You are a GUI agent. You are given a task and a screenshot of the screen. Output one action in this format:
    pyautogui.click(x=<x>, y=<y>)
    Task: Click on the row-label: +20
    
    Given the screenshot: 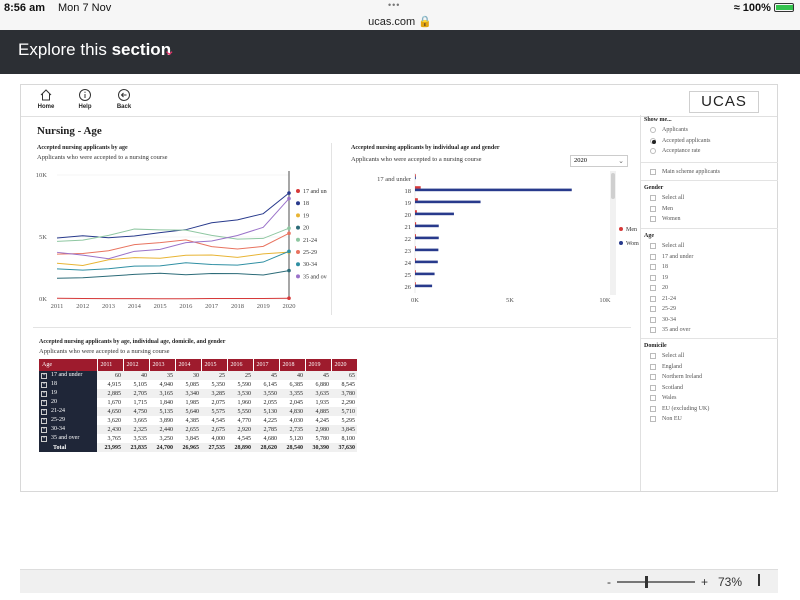 What is the action you would take?
    pyautogui.click(x=68, y=402)
    